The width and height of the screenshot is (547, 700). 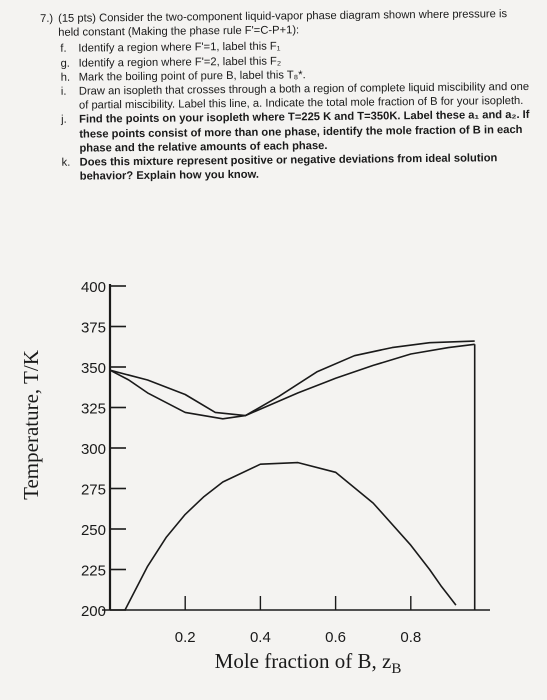 What do you see at coordinates (303, 661) in the screenshot?
I see `x-axis-label-main: Mole fraction of B, z` at bounding box center [303, 661].